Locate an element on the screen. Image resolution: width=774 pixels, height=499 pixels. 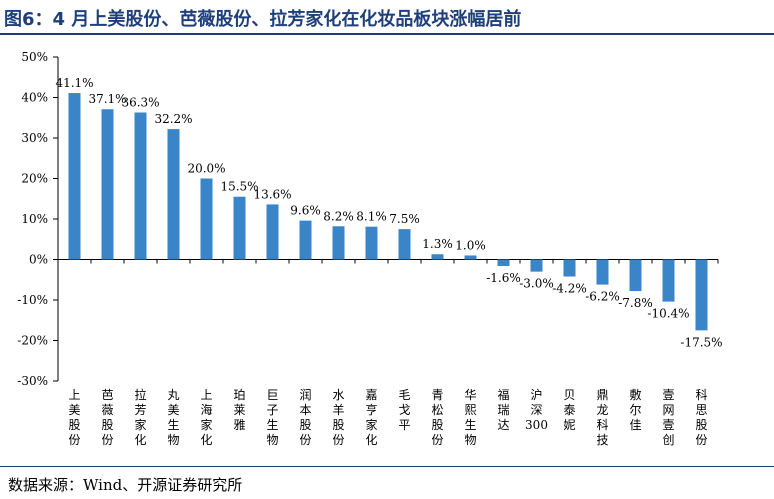
title-divider is located at coordinates (387, 34).